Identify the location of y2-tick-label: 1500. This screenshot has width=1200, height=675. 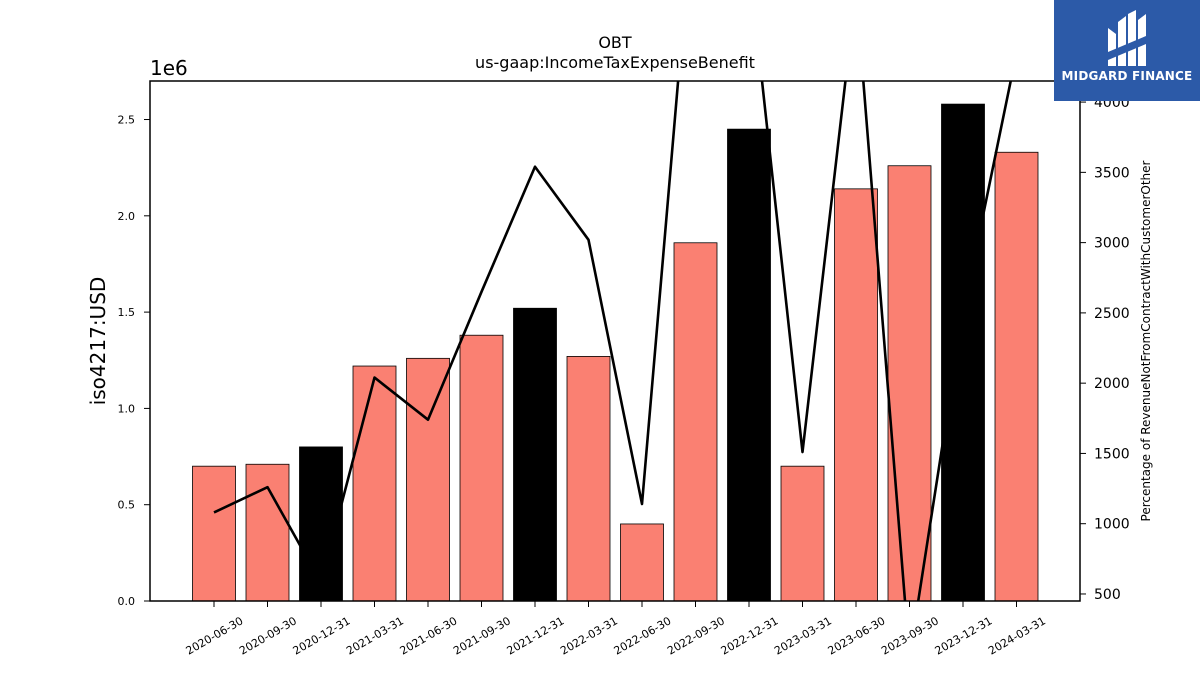
(1112, 454).